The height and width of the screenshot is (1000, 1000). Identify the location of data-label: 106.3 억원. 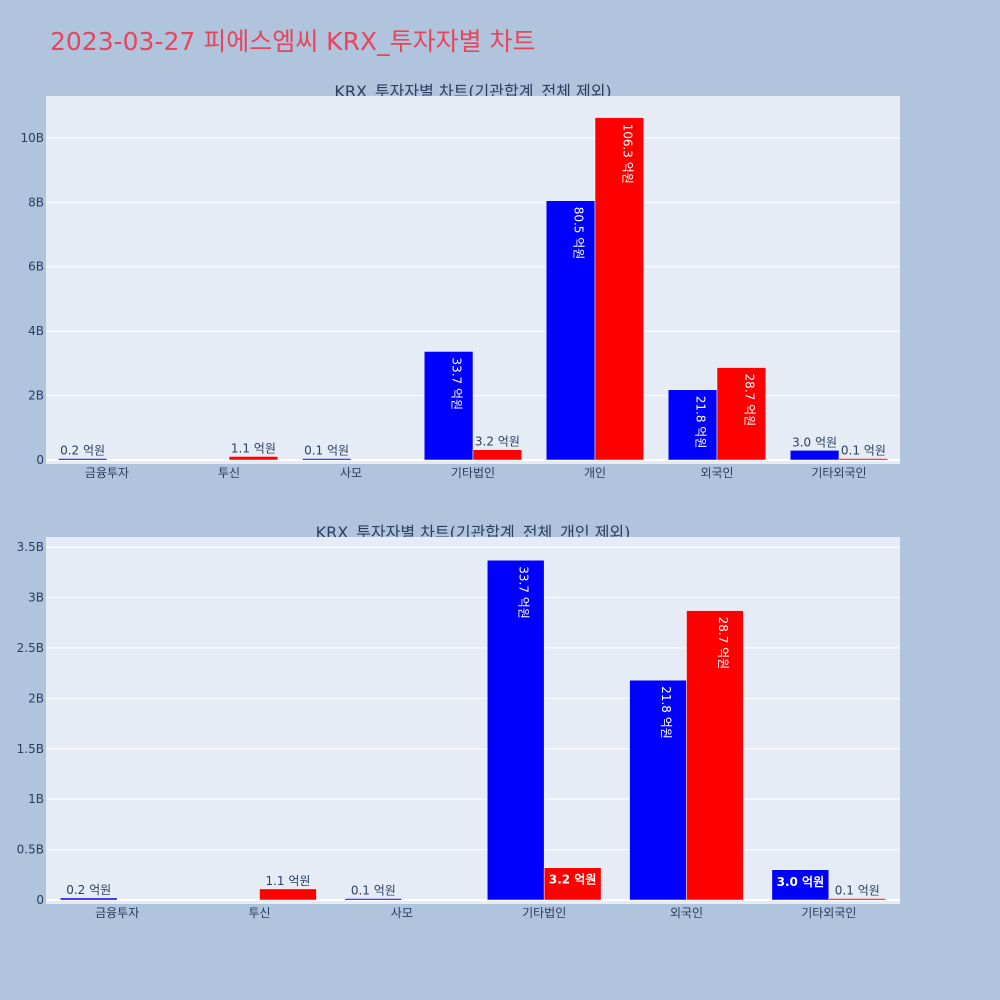
(627, 154).